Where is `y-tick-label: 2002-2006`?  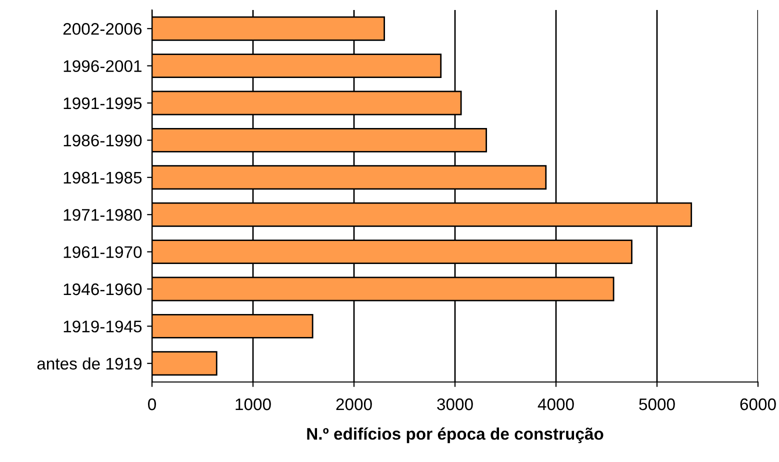 y-tick-label: 2002-2006 is located at coordinates (102, 29).